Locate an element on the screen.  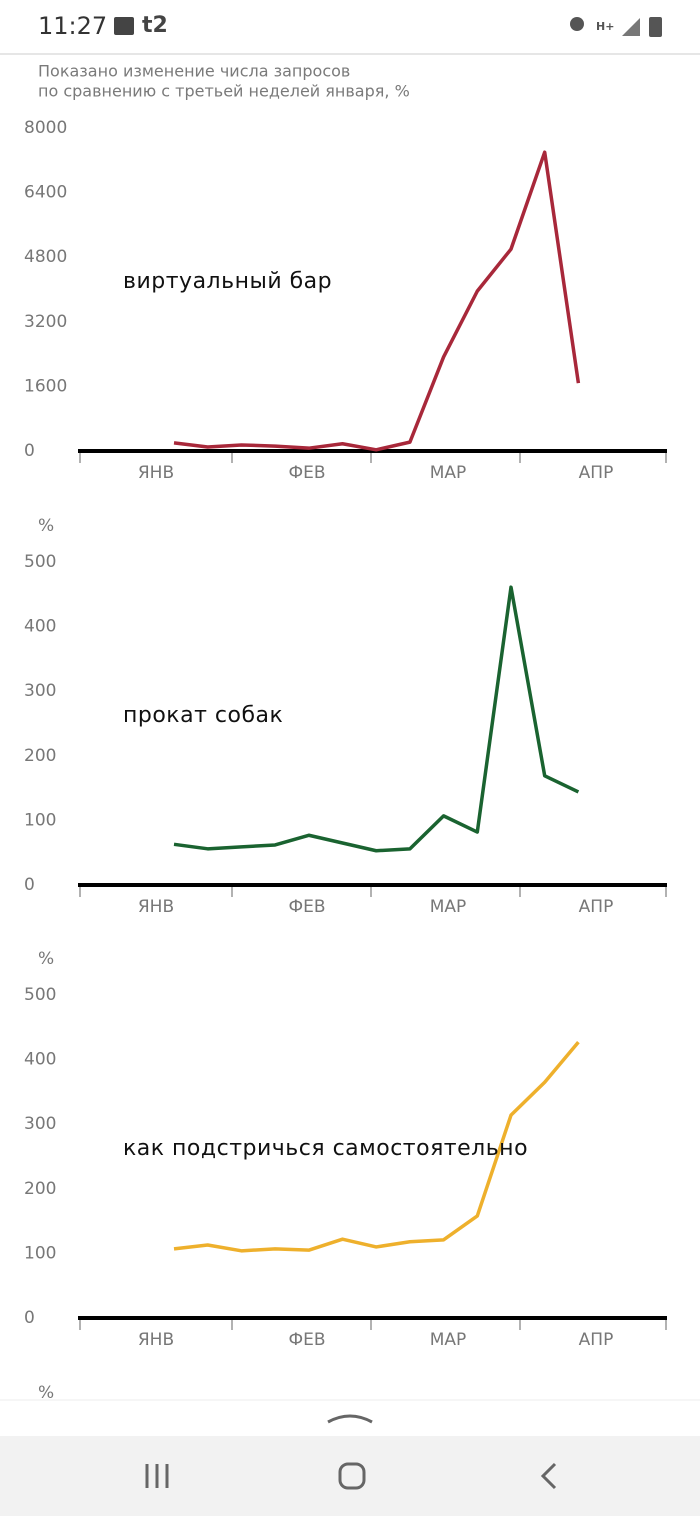
subtitle: Показано изменение числа запросов is located at coordinates (194, 71).